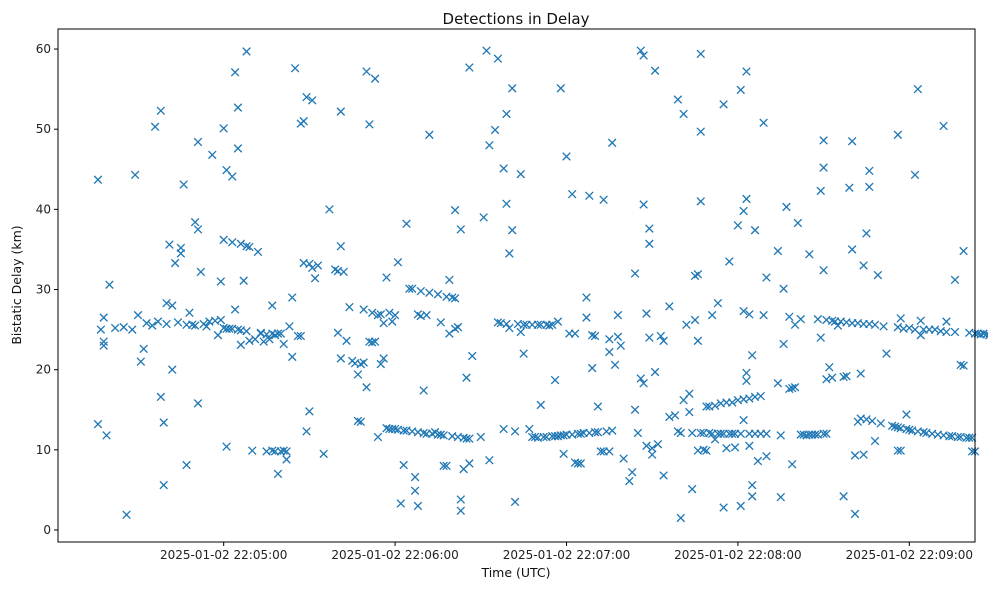  What do you see at coordinates (47, 289) in the screenshot?
I see `y-axis: 0 10 20 30 40 50 60` at bounding box center [47, 289].